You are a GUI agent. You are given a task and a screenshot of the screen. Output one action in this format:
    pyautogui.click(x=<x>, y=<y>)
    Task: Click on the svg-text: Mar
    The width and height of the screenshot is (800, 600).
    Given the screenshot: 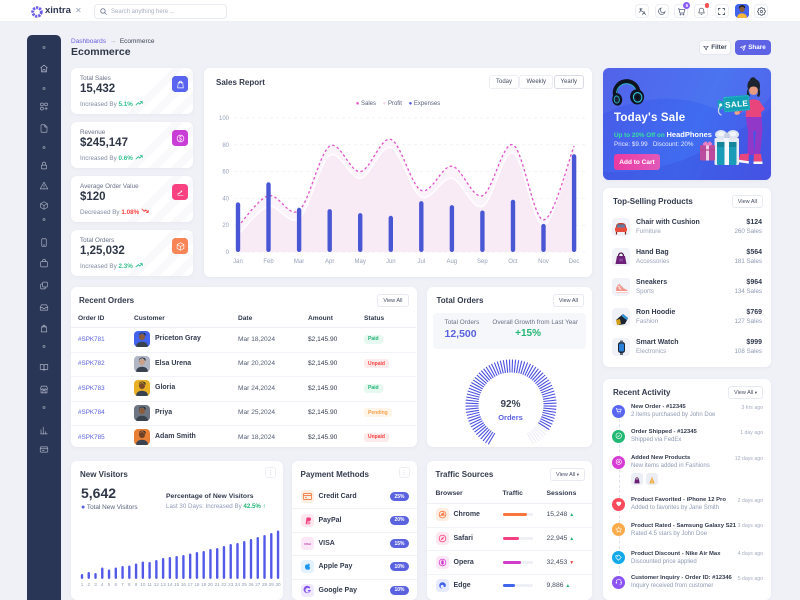 What is the action you would take?
    pyautogui.click(x=299, y=262)
    